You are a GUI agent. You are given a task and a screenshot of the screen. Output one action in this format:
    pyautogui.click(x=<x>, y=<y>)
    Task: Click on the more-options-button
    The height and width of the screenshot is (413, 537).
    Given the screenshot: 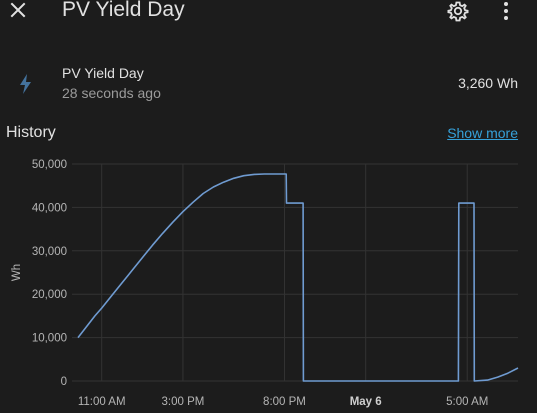 What is the action you would take?
    pyautogui.click(x=506, y=12)
    